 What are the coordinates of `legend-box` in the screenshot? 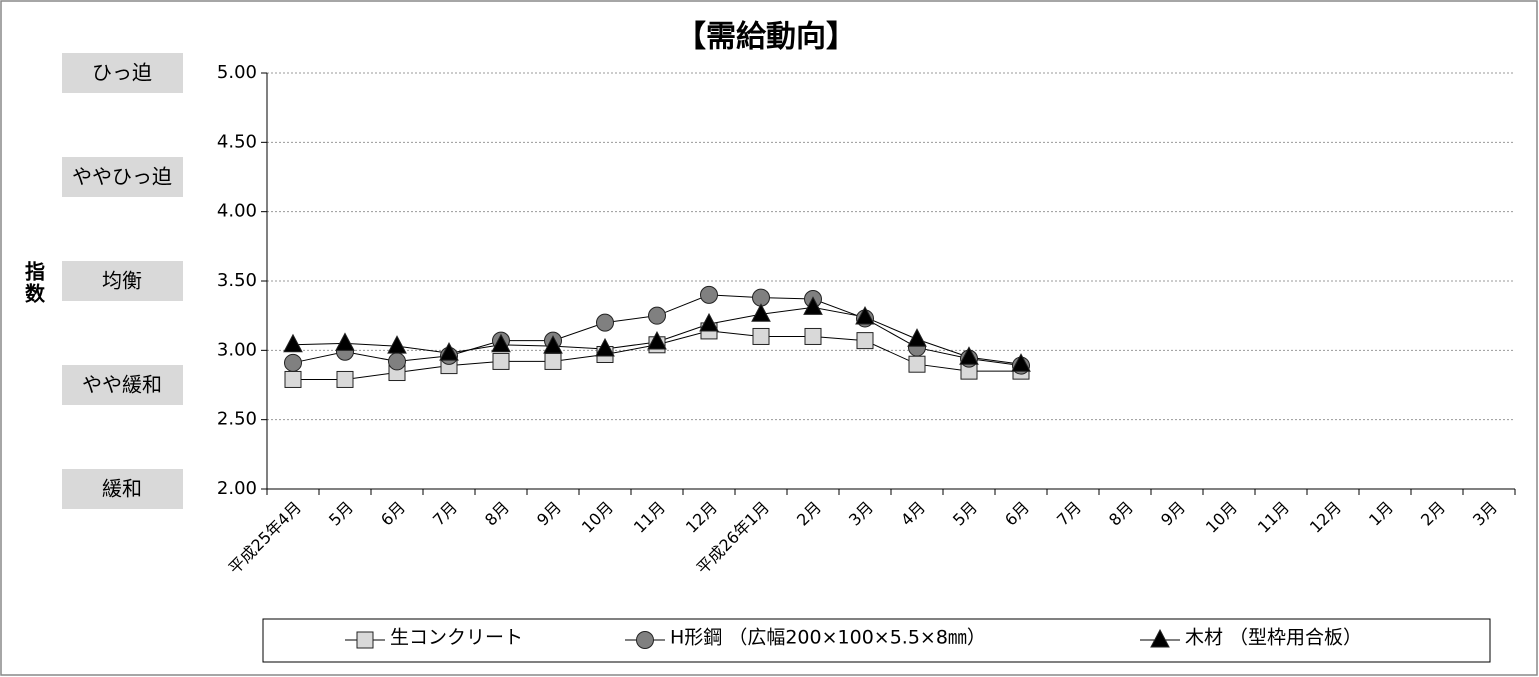 It's located at (876, 640).